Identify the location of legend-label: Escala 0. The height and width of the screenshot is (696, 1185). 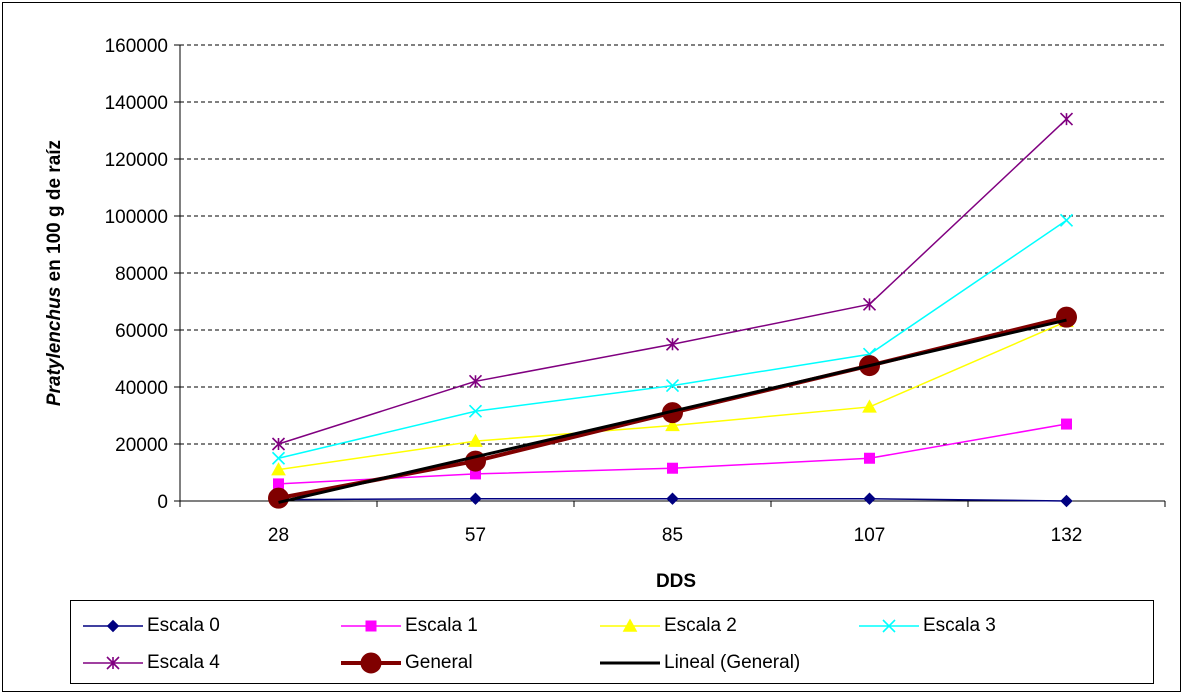
(183, 625).